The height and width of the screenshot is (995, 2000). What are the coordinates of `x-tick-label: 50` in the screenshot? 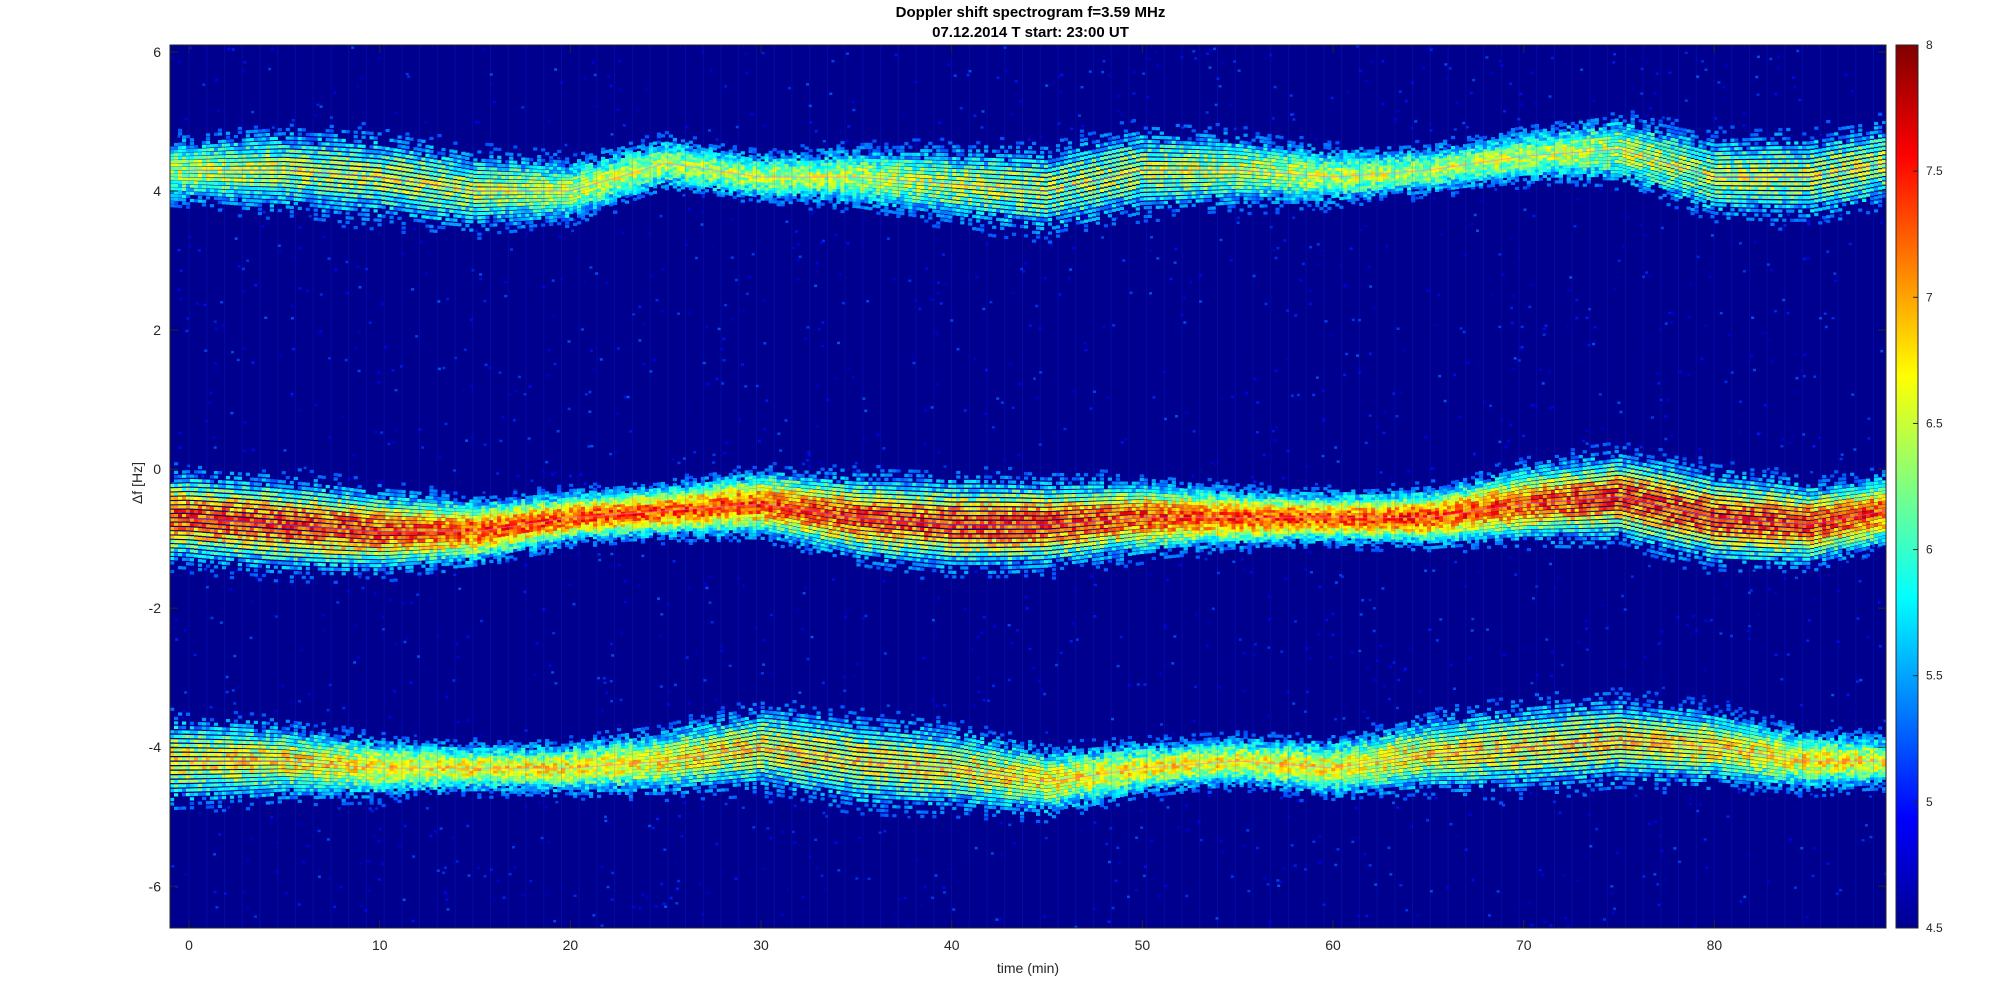 It's located at (1143, 945).